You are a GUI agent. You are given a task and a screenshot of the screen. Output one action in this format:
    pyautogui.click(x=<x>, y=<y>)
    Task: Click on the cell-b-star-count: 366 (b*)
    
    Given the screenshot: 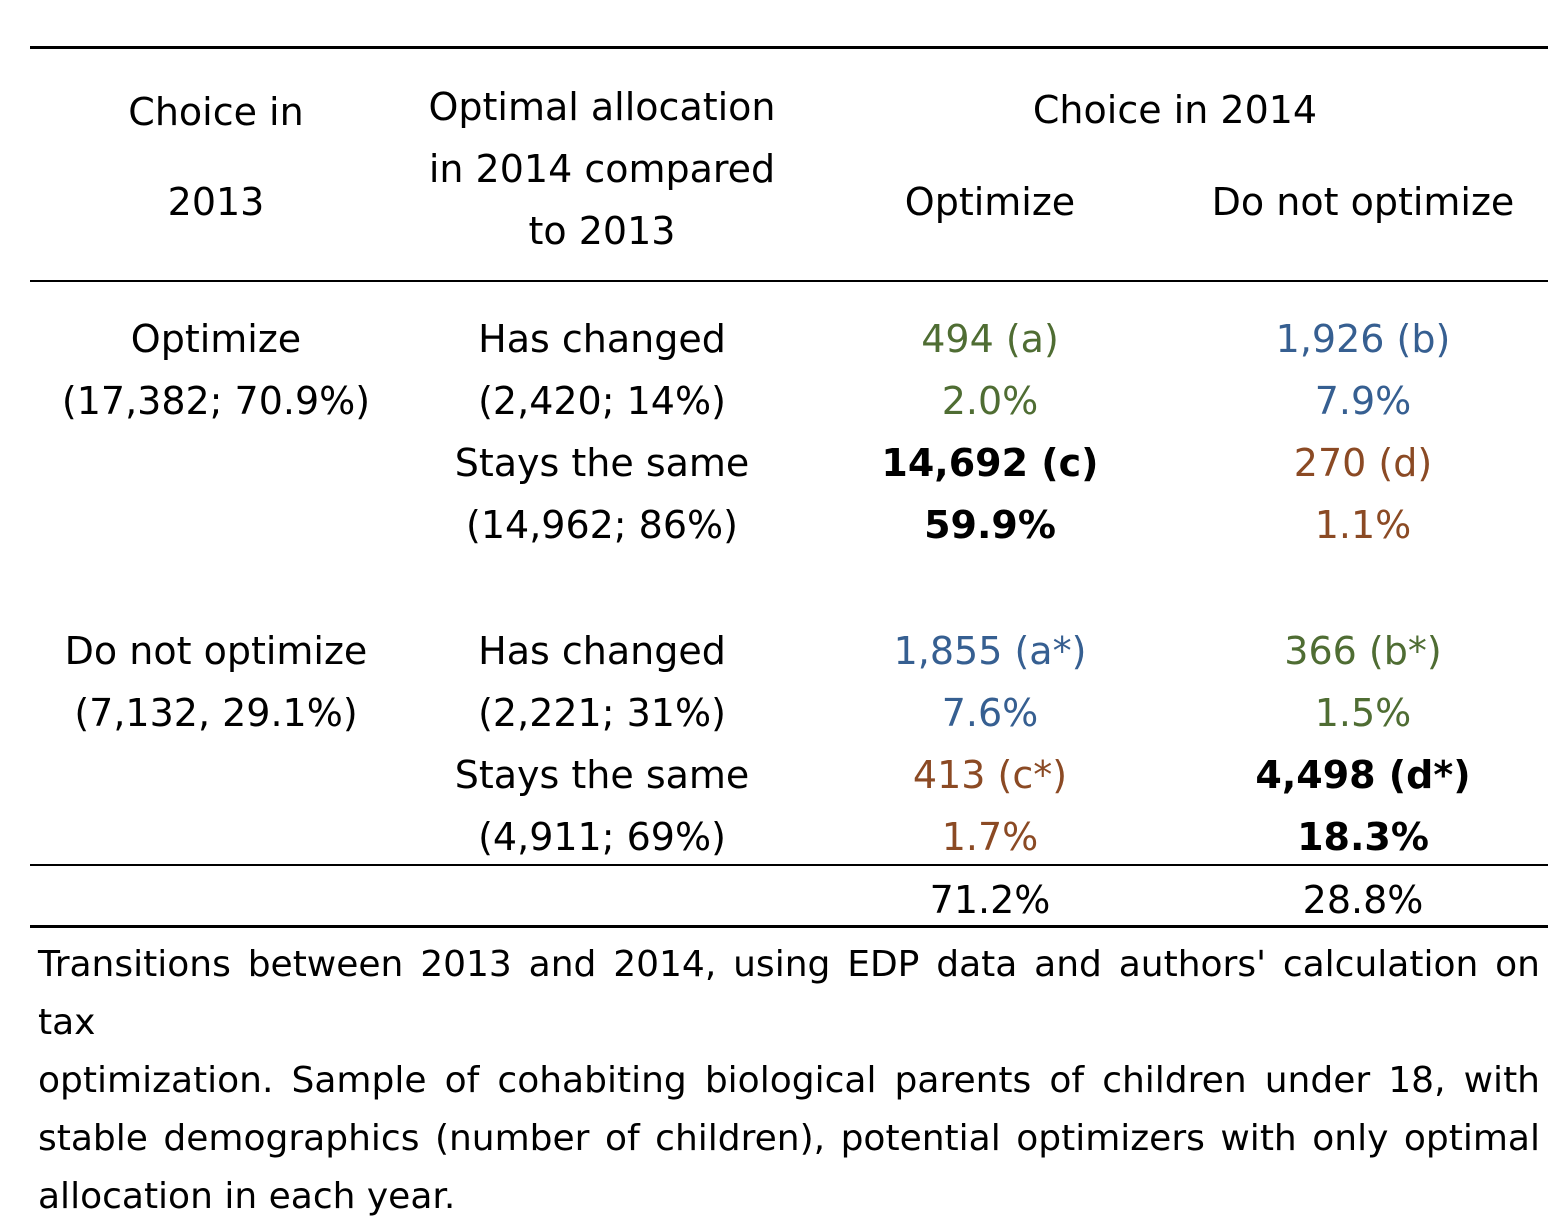 What is the action you would take?
    pyautogui.click(x=1363, y=651)
    